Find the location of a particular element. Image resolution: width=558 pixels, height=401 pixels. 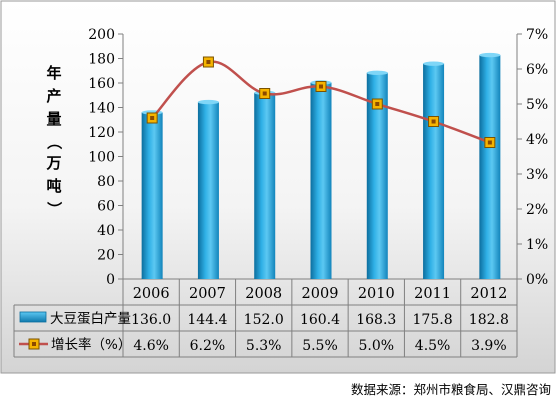

y-axis-title-char: 量 is located at coordinates (53, 119).